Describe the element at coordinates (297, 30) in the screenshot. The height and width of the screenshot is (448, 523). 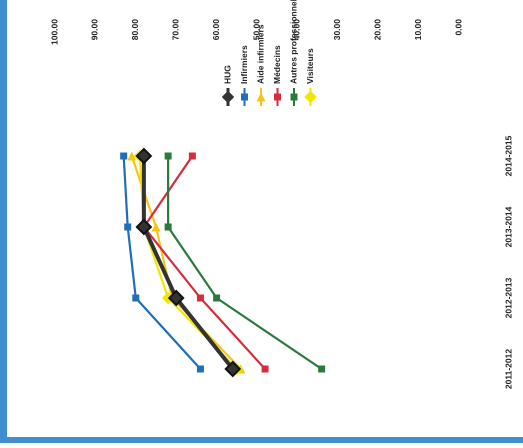
I see `y-tick-label: 40.00` at that location.